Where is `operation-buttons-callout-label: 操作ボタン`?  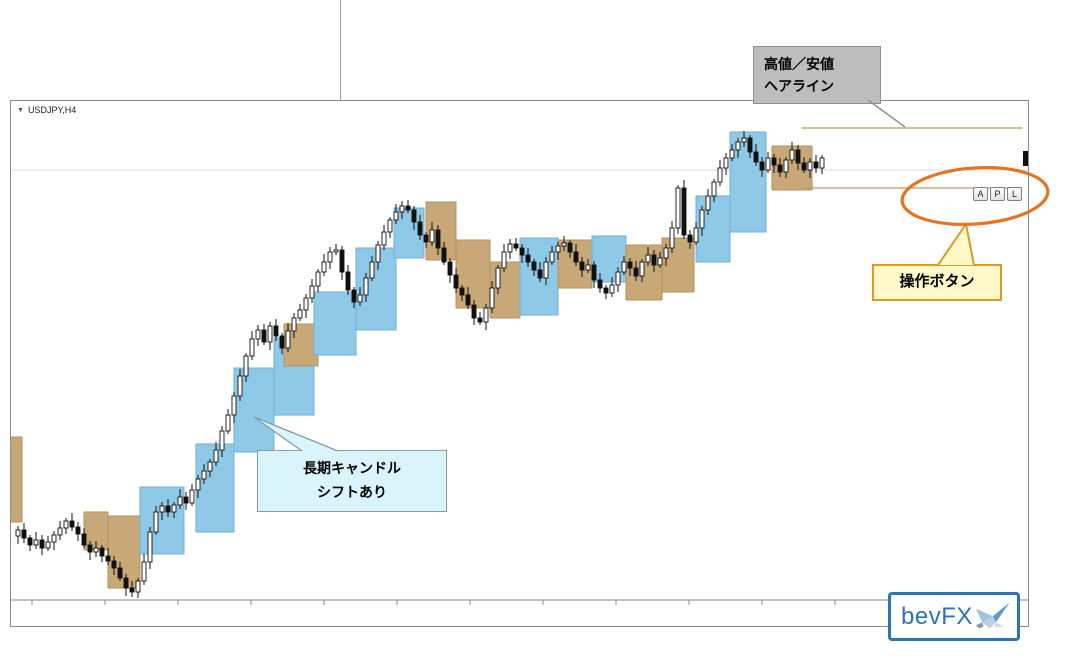
operation-buttons-callout-label: 操作ボタン is located at coordinates (937, 281).